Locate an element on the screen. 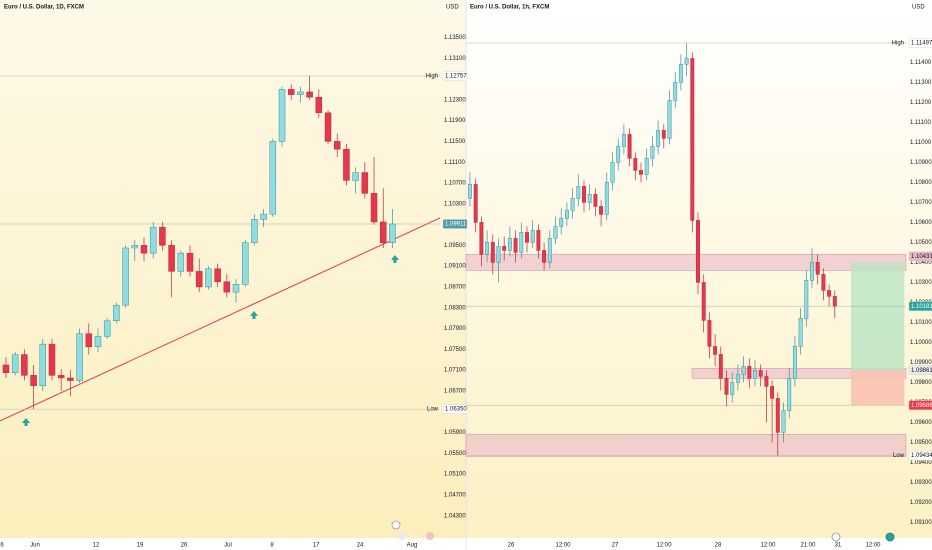 This screenshot has height=550, width=932. y-tick-label: 1.05100 is located at coordinates (455, 475).